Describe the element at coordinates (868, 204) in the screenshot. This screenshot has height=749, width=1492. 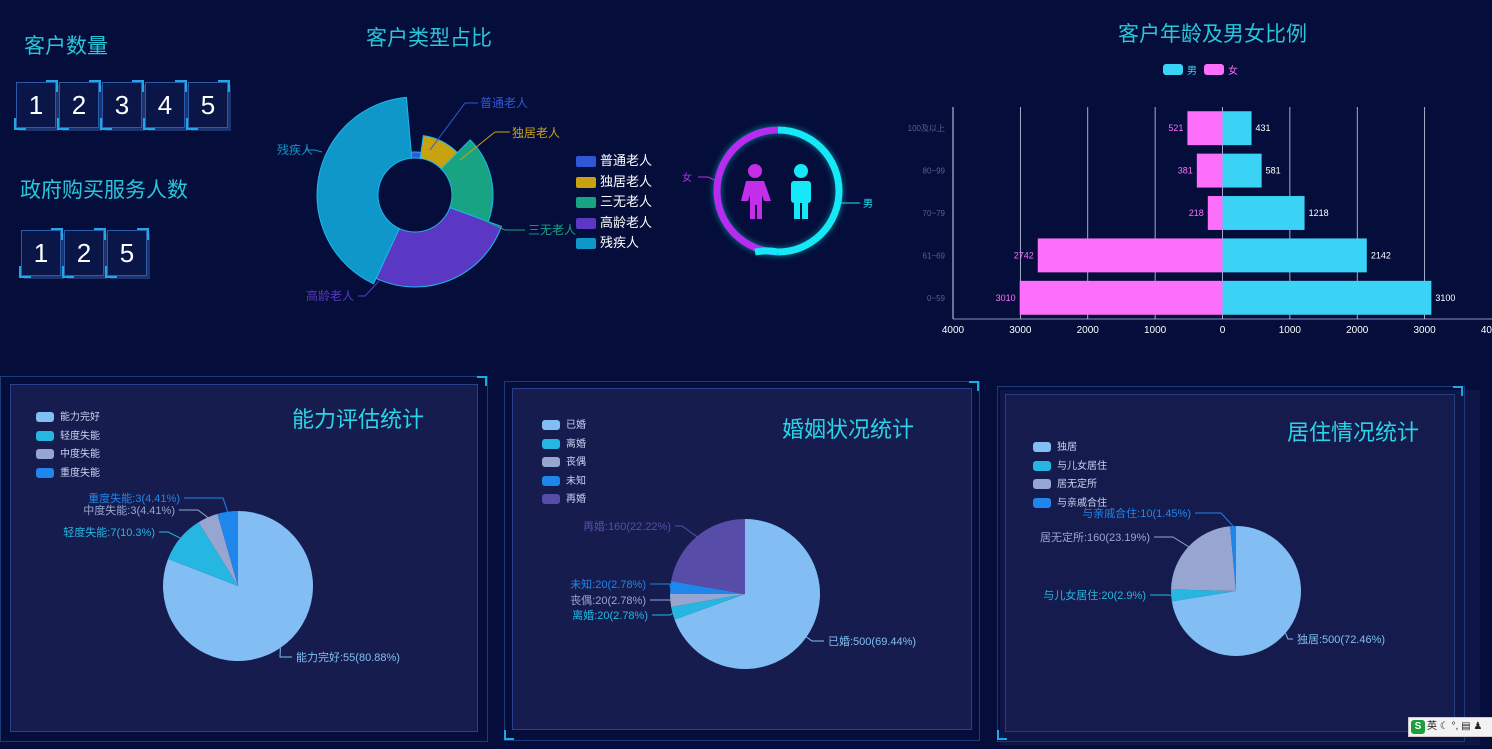
I see `male-label: 男` at that location.